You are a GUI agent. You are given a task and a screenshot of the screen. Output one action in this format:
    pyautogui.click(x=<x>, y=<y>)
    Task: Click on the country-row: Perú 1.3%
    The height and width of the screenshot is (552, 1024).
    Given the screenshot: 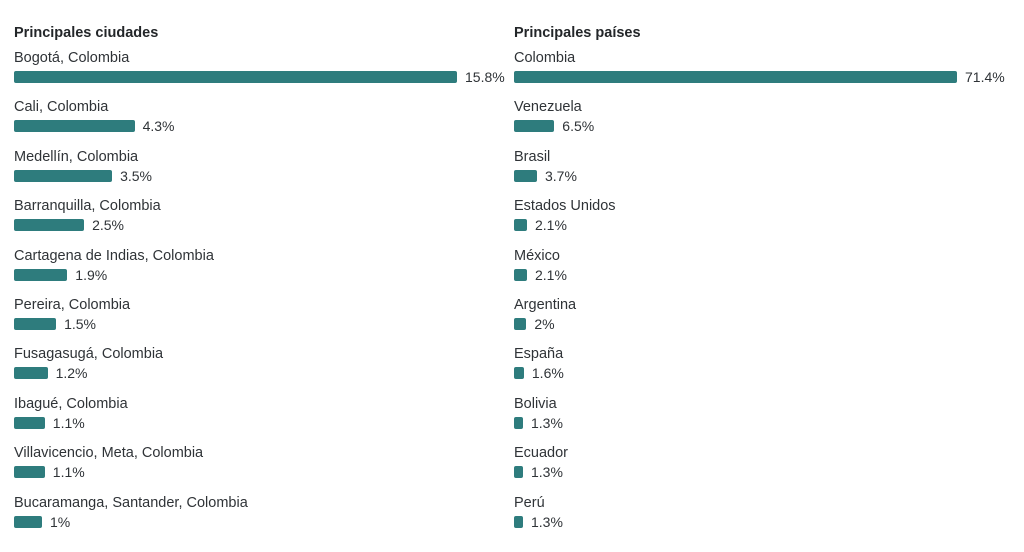 What is the action you would take?
    pyautogui.click(x=761, y=519)
    